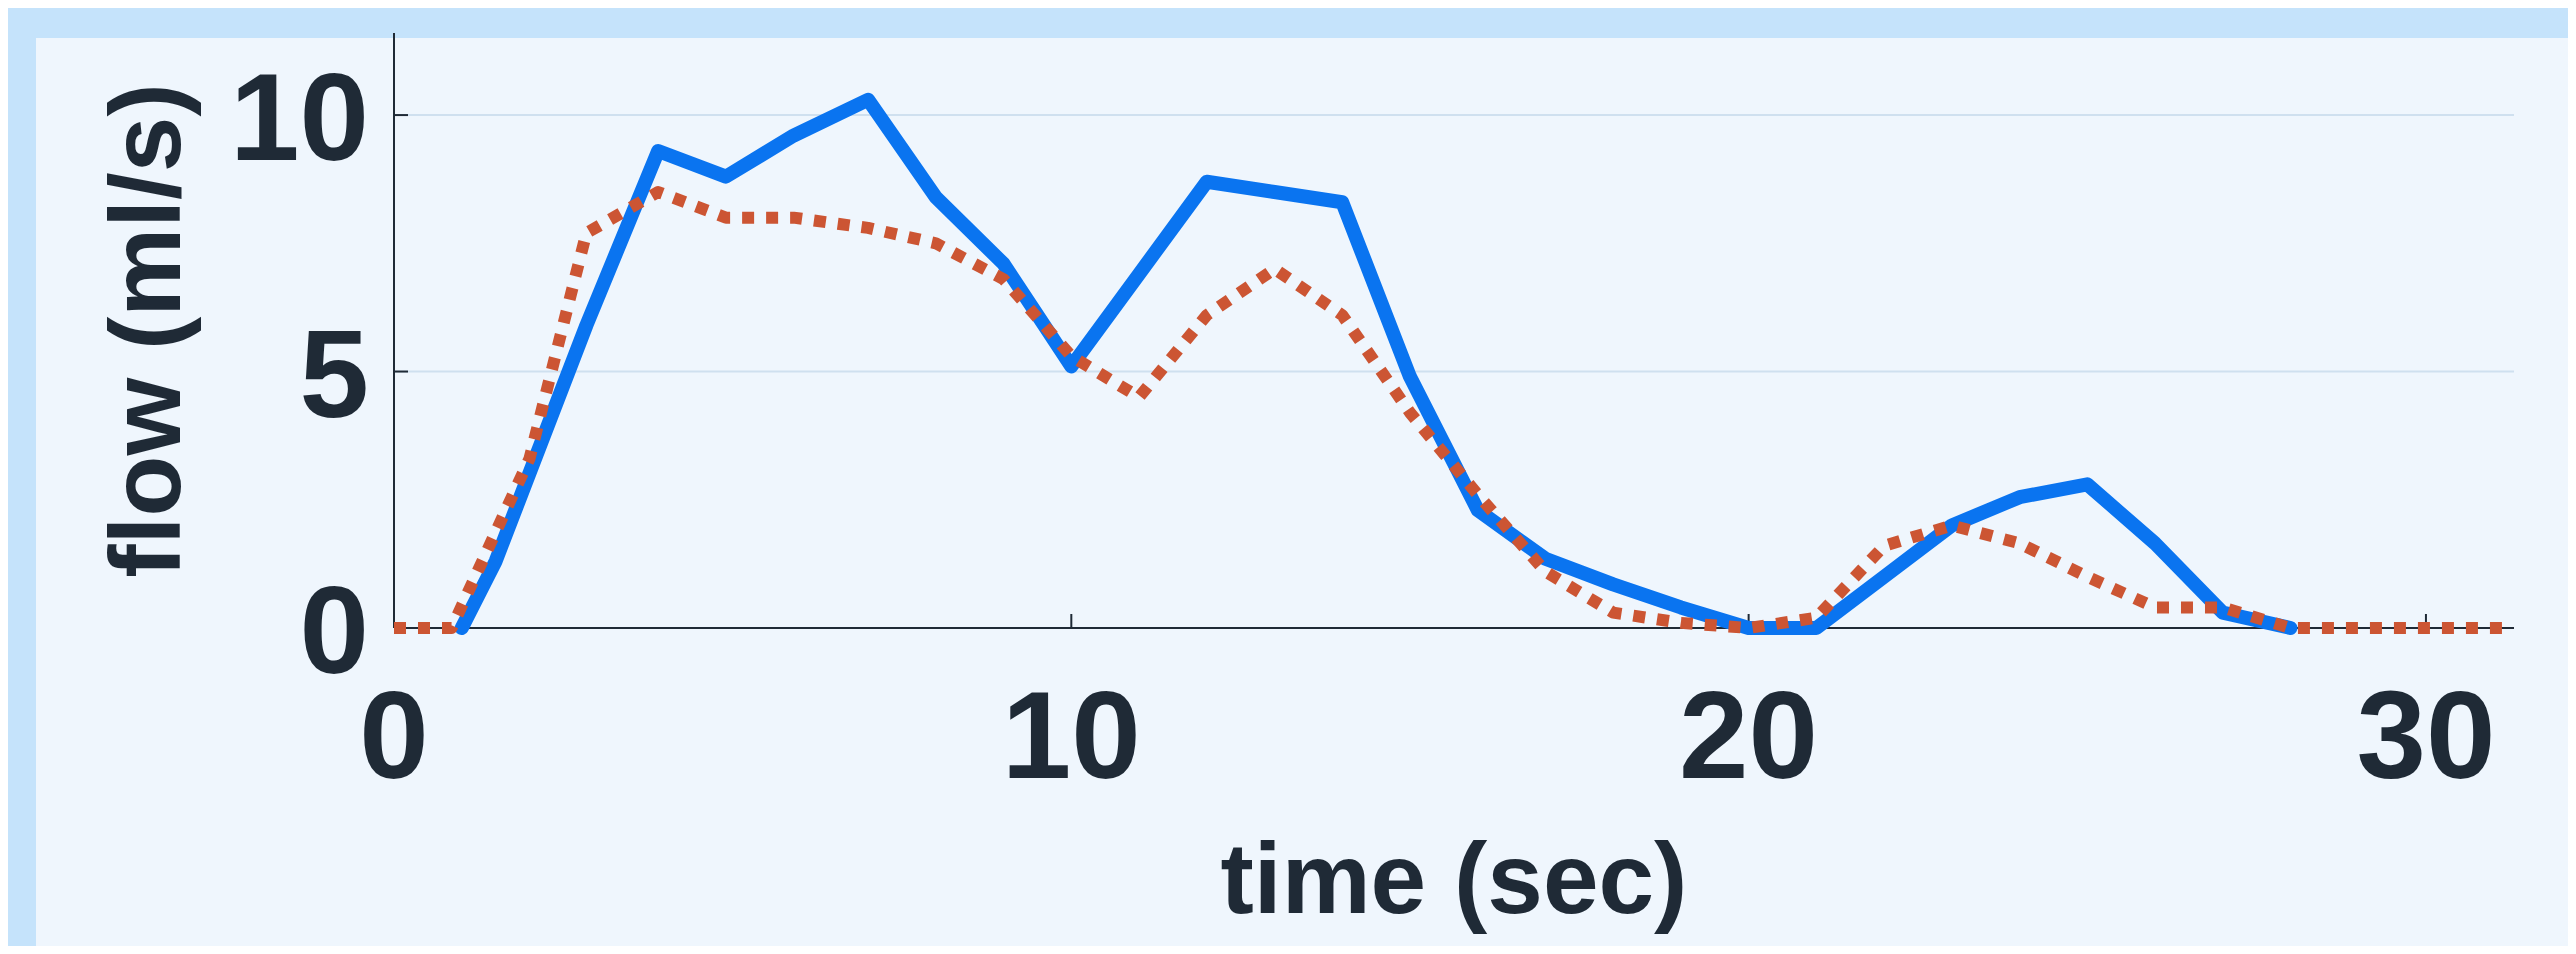  What do you see at coordinates (299, 117) in the screenshot?
I see `y-tick-label: 10` at bounding box center [299, 117].